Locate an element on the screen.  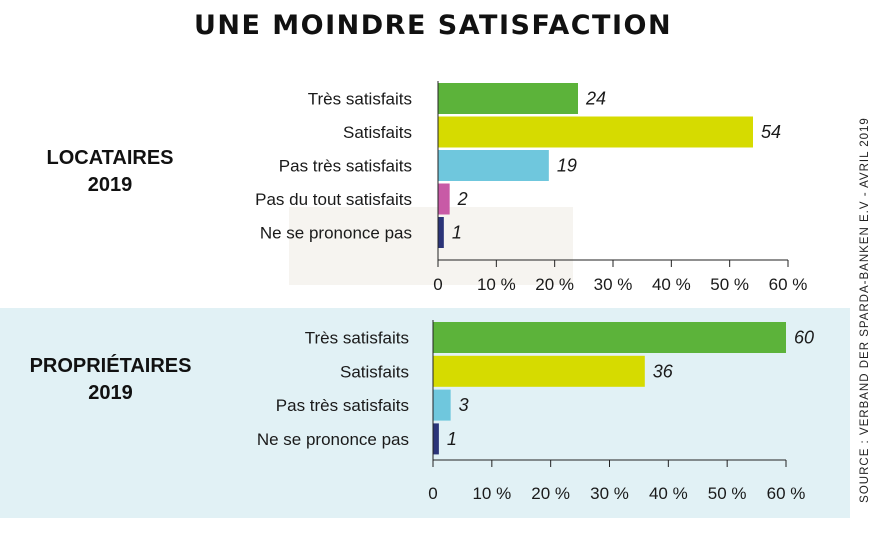
tenants-category-label-pas-du-tout-satisfaits: Pas du tout satisfaits is located at coordinates (333, 199).